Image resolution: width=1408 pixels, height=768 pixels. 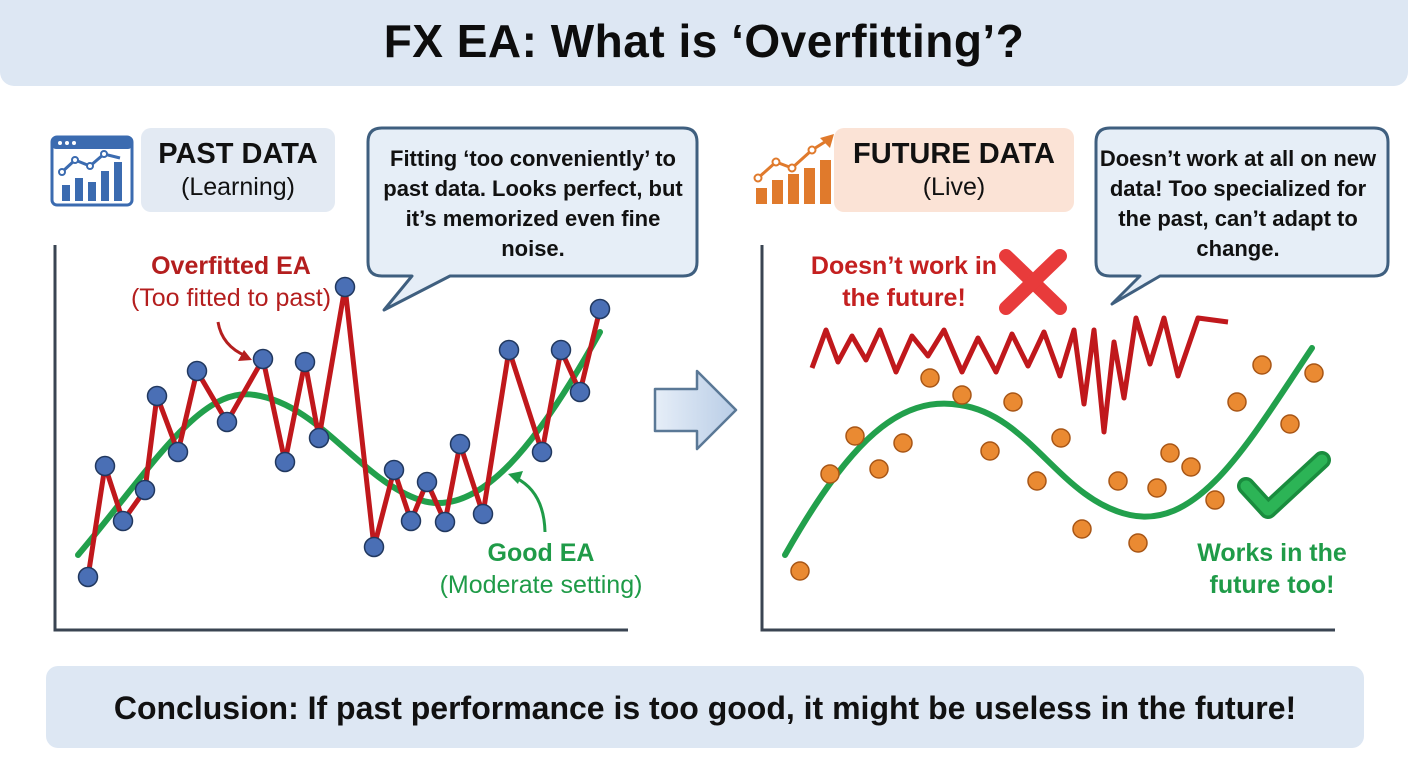 I want to click on red-x-icon, so click(x=1033, y=282).